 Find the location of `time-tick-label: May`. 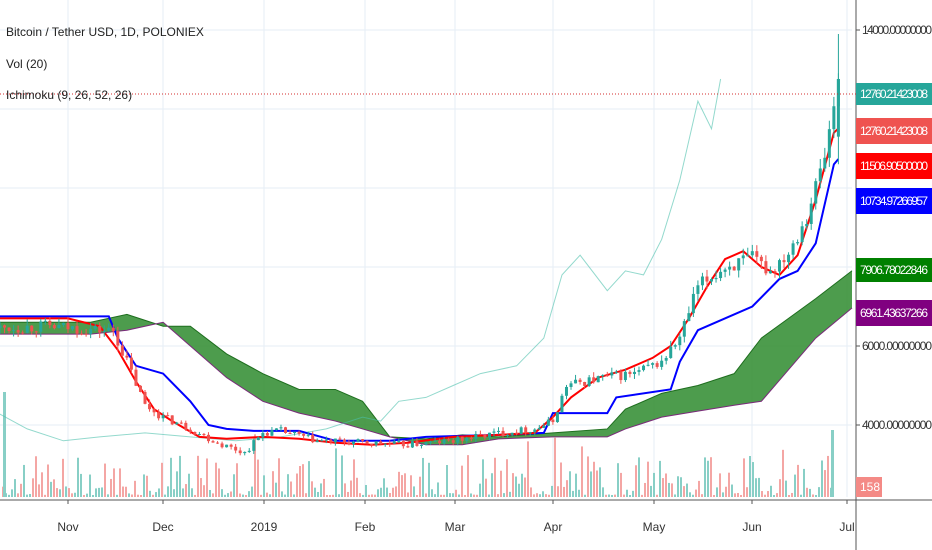

time-tick-label: May is located at coordinates (654, 527).